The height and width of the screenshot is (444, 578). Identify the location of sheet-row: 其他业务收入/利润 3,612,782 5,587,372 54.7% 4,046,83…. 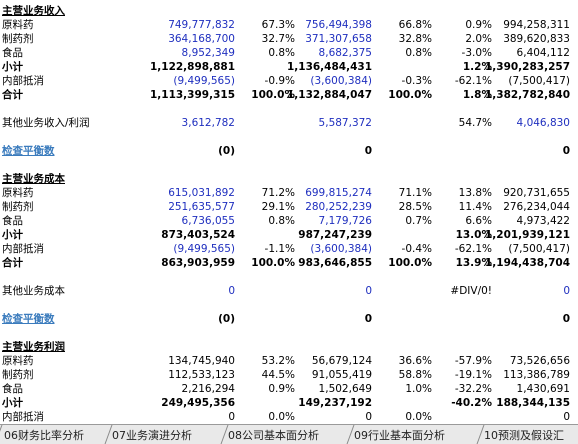
(289, 123).